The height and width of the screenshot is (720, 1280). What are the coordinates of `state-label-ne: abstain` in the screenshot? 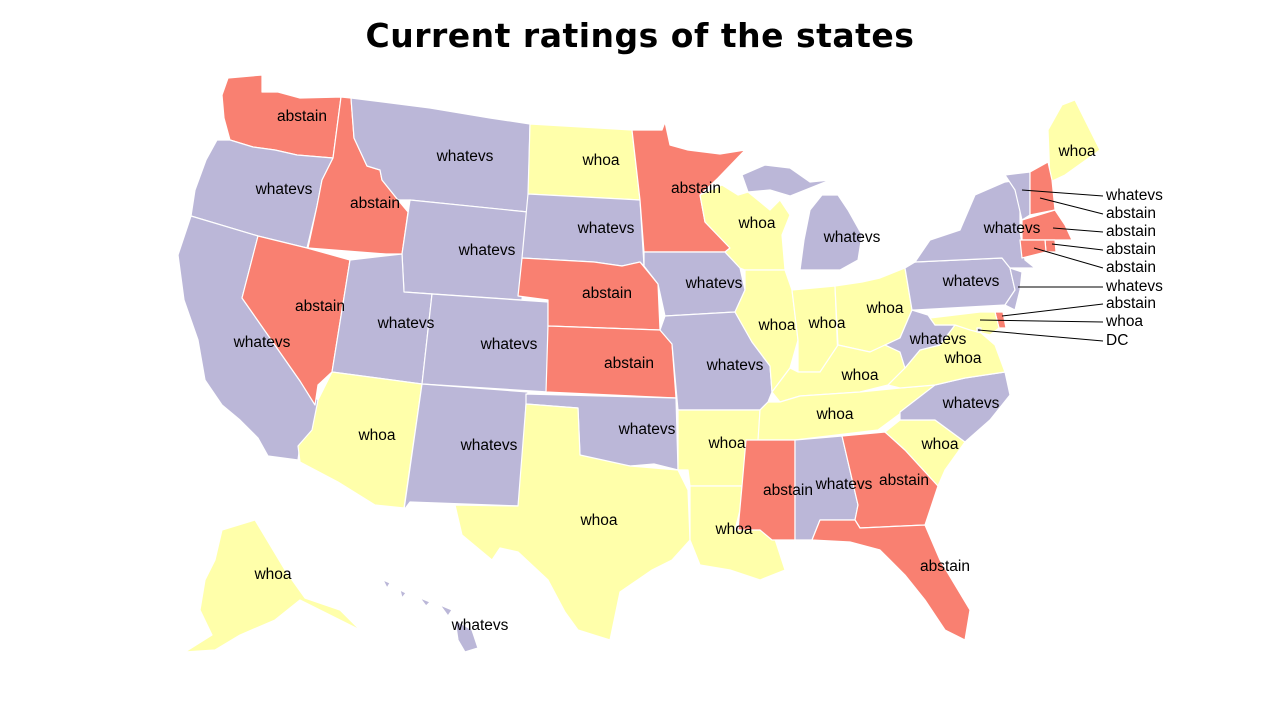 It's located at (607, 293).